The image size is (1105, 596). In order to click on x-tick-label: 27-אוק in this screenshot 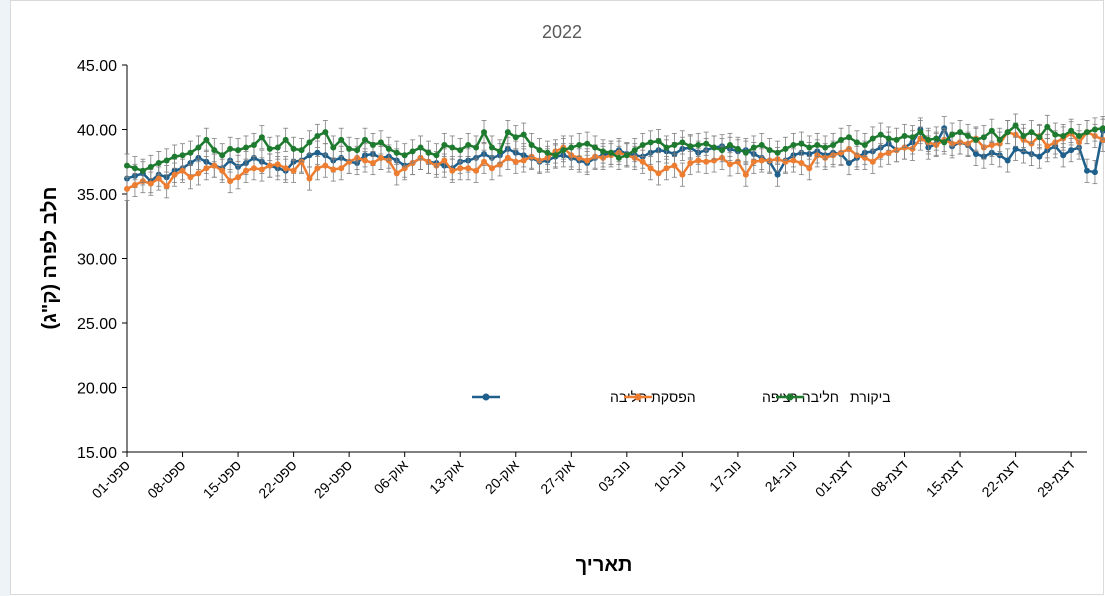, I will do `click(557, 477)`.